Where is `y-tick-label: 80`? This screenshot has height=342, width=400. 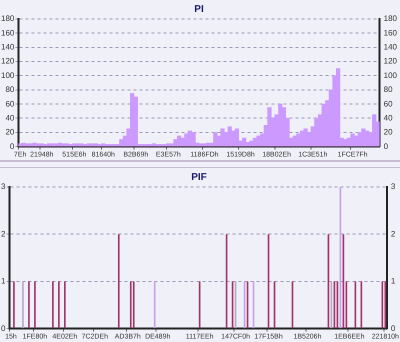
y-tick-label: 80 is located at coordinates (10, 89).